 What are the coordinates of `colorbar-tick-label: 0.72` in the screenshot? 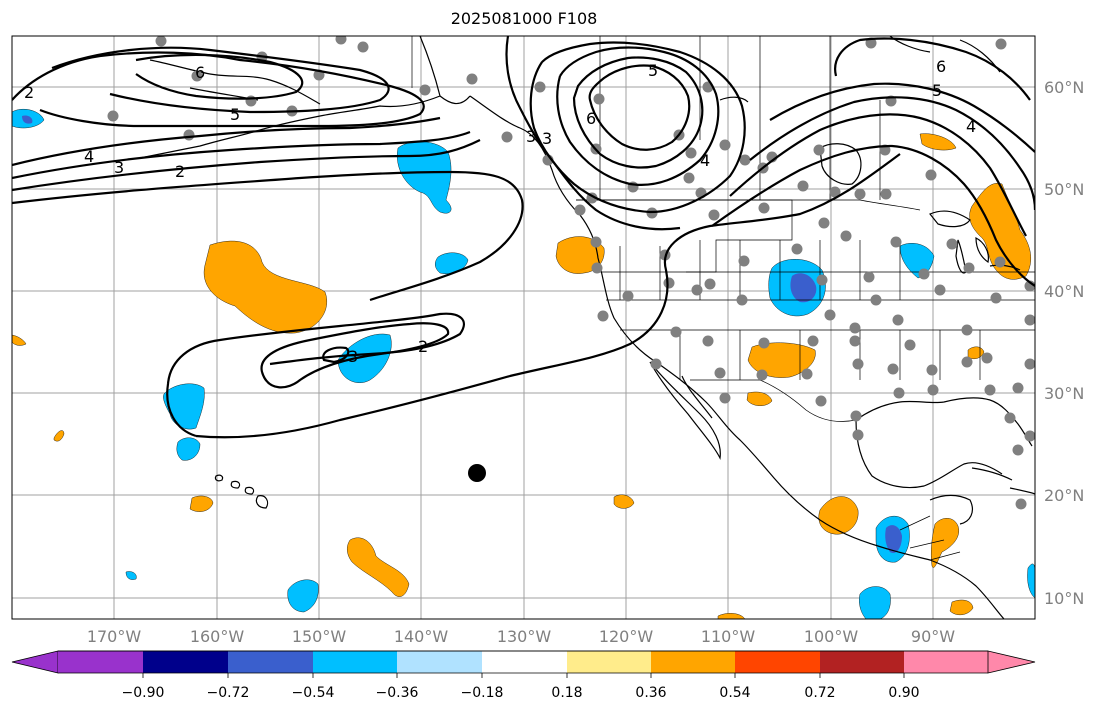 It's located at (819, 693).